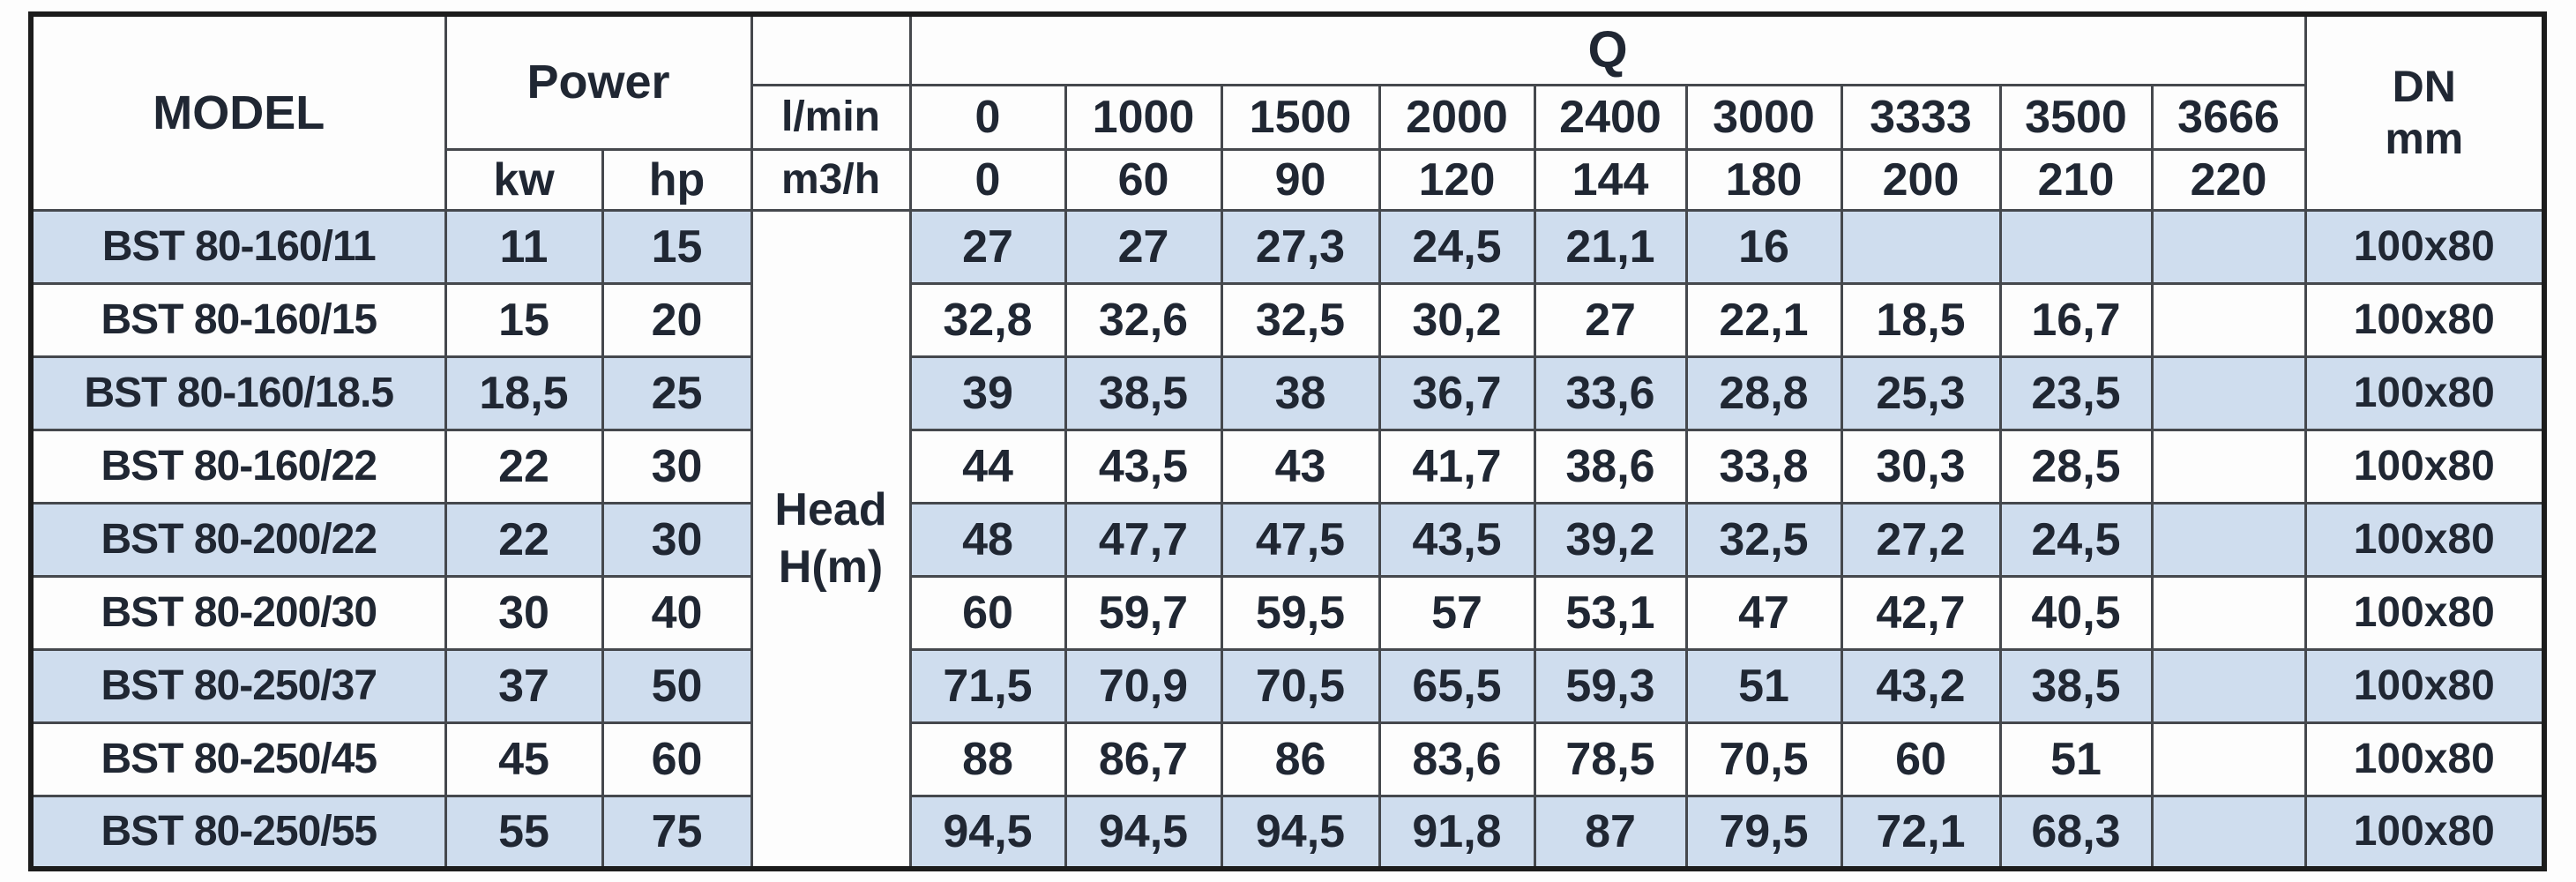  What do you see at coordinates (677, 319) in the screenshot?
I see `hp-cell: 20` at bounding box center [677, 319].